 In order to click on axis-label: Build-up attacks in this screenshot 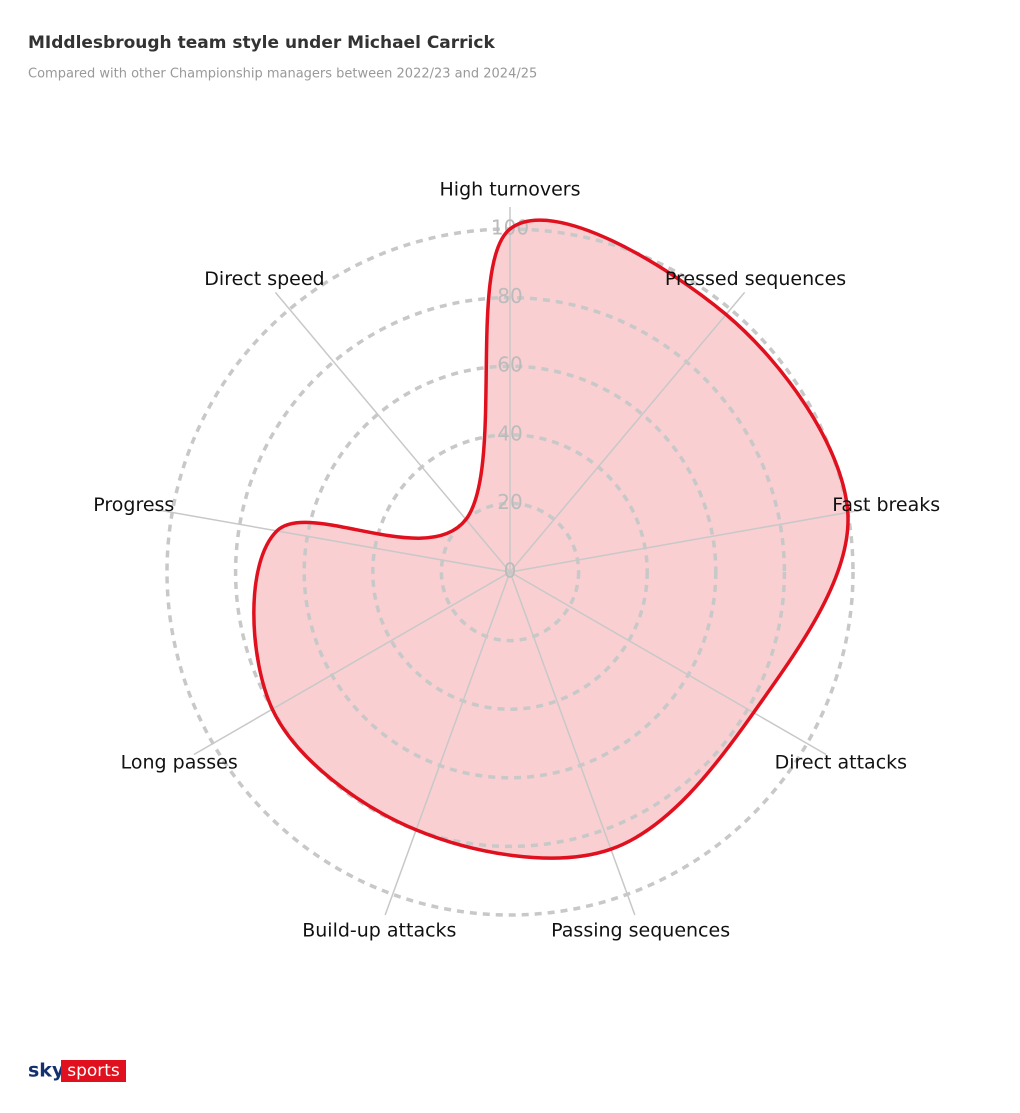, I will do `click(379, 930)`.